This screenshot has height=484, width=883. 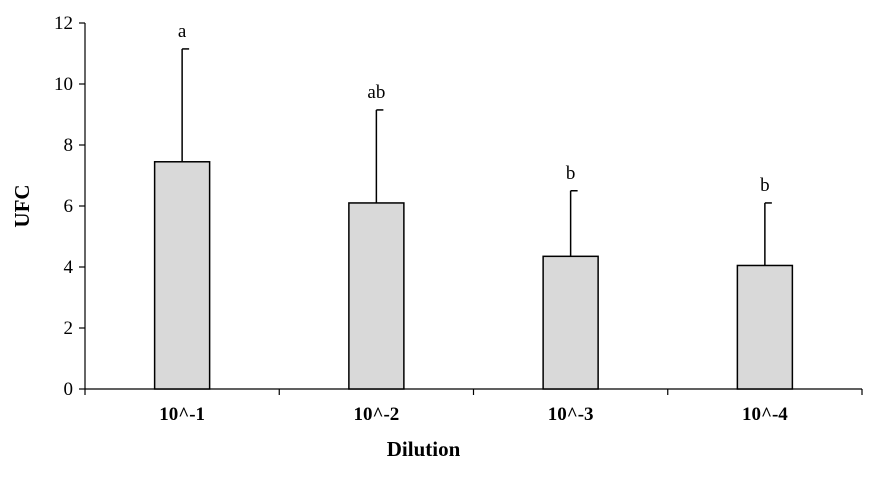 What do you see at coordinates (571, 414) in the screenshot?
I see `x-tick-label: 10^-3` at bounding box center [571, 414].